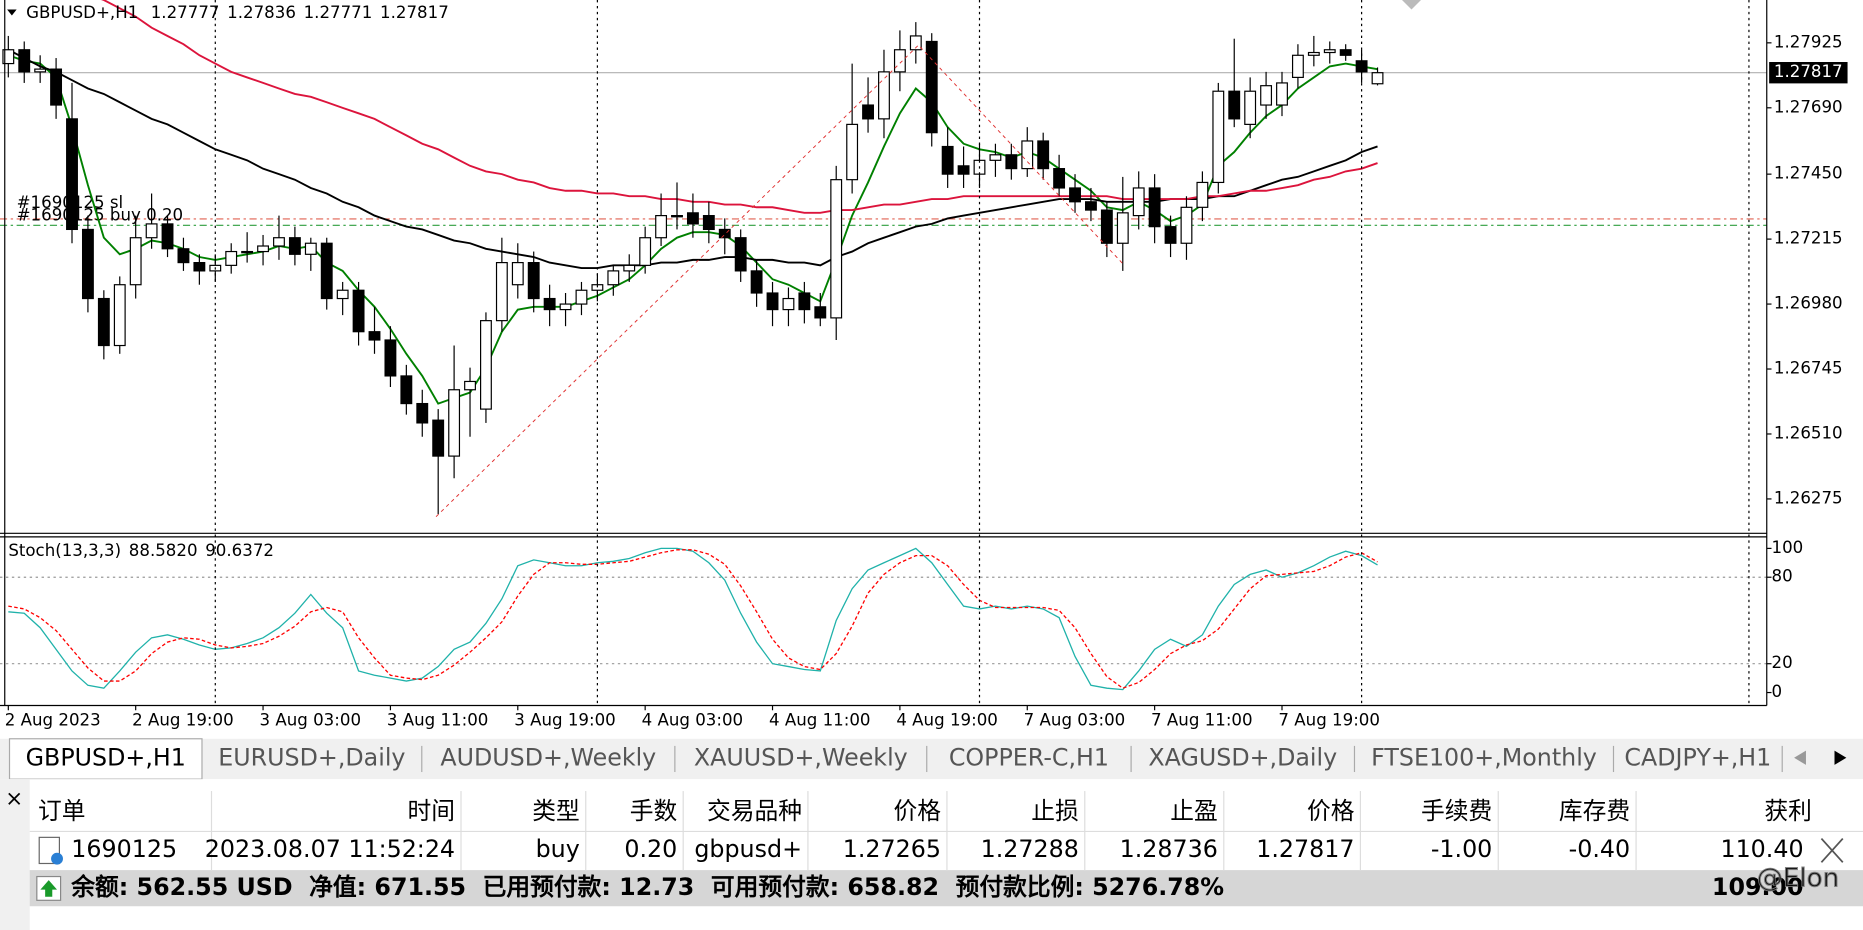 Image resolution: width=1863 pixels, height=930 pixels. What do you see at coordinates (1808, 432) in the screenshot?
I see `price-tick-label: 1.26510` at bounding box center [1808, 432].